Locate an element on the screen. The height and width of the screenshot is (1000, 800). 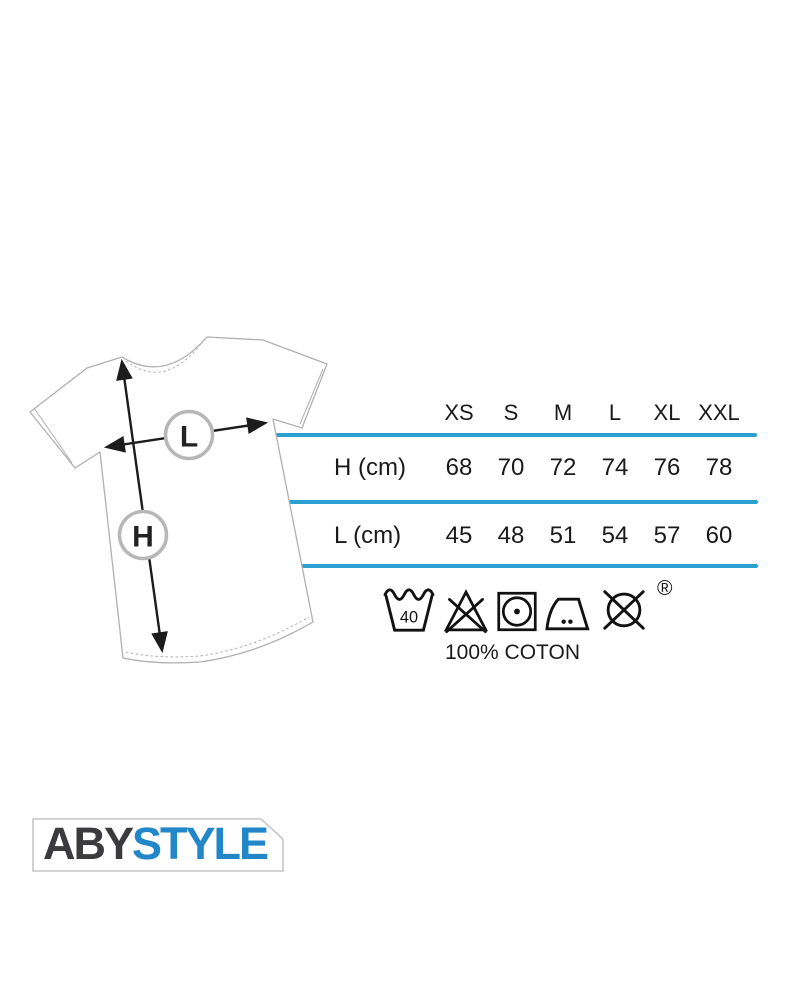
right-cuff-line is located at coordinates (311, 396).